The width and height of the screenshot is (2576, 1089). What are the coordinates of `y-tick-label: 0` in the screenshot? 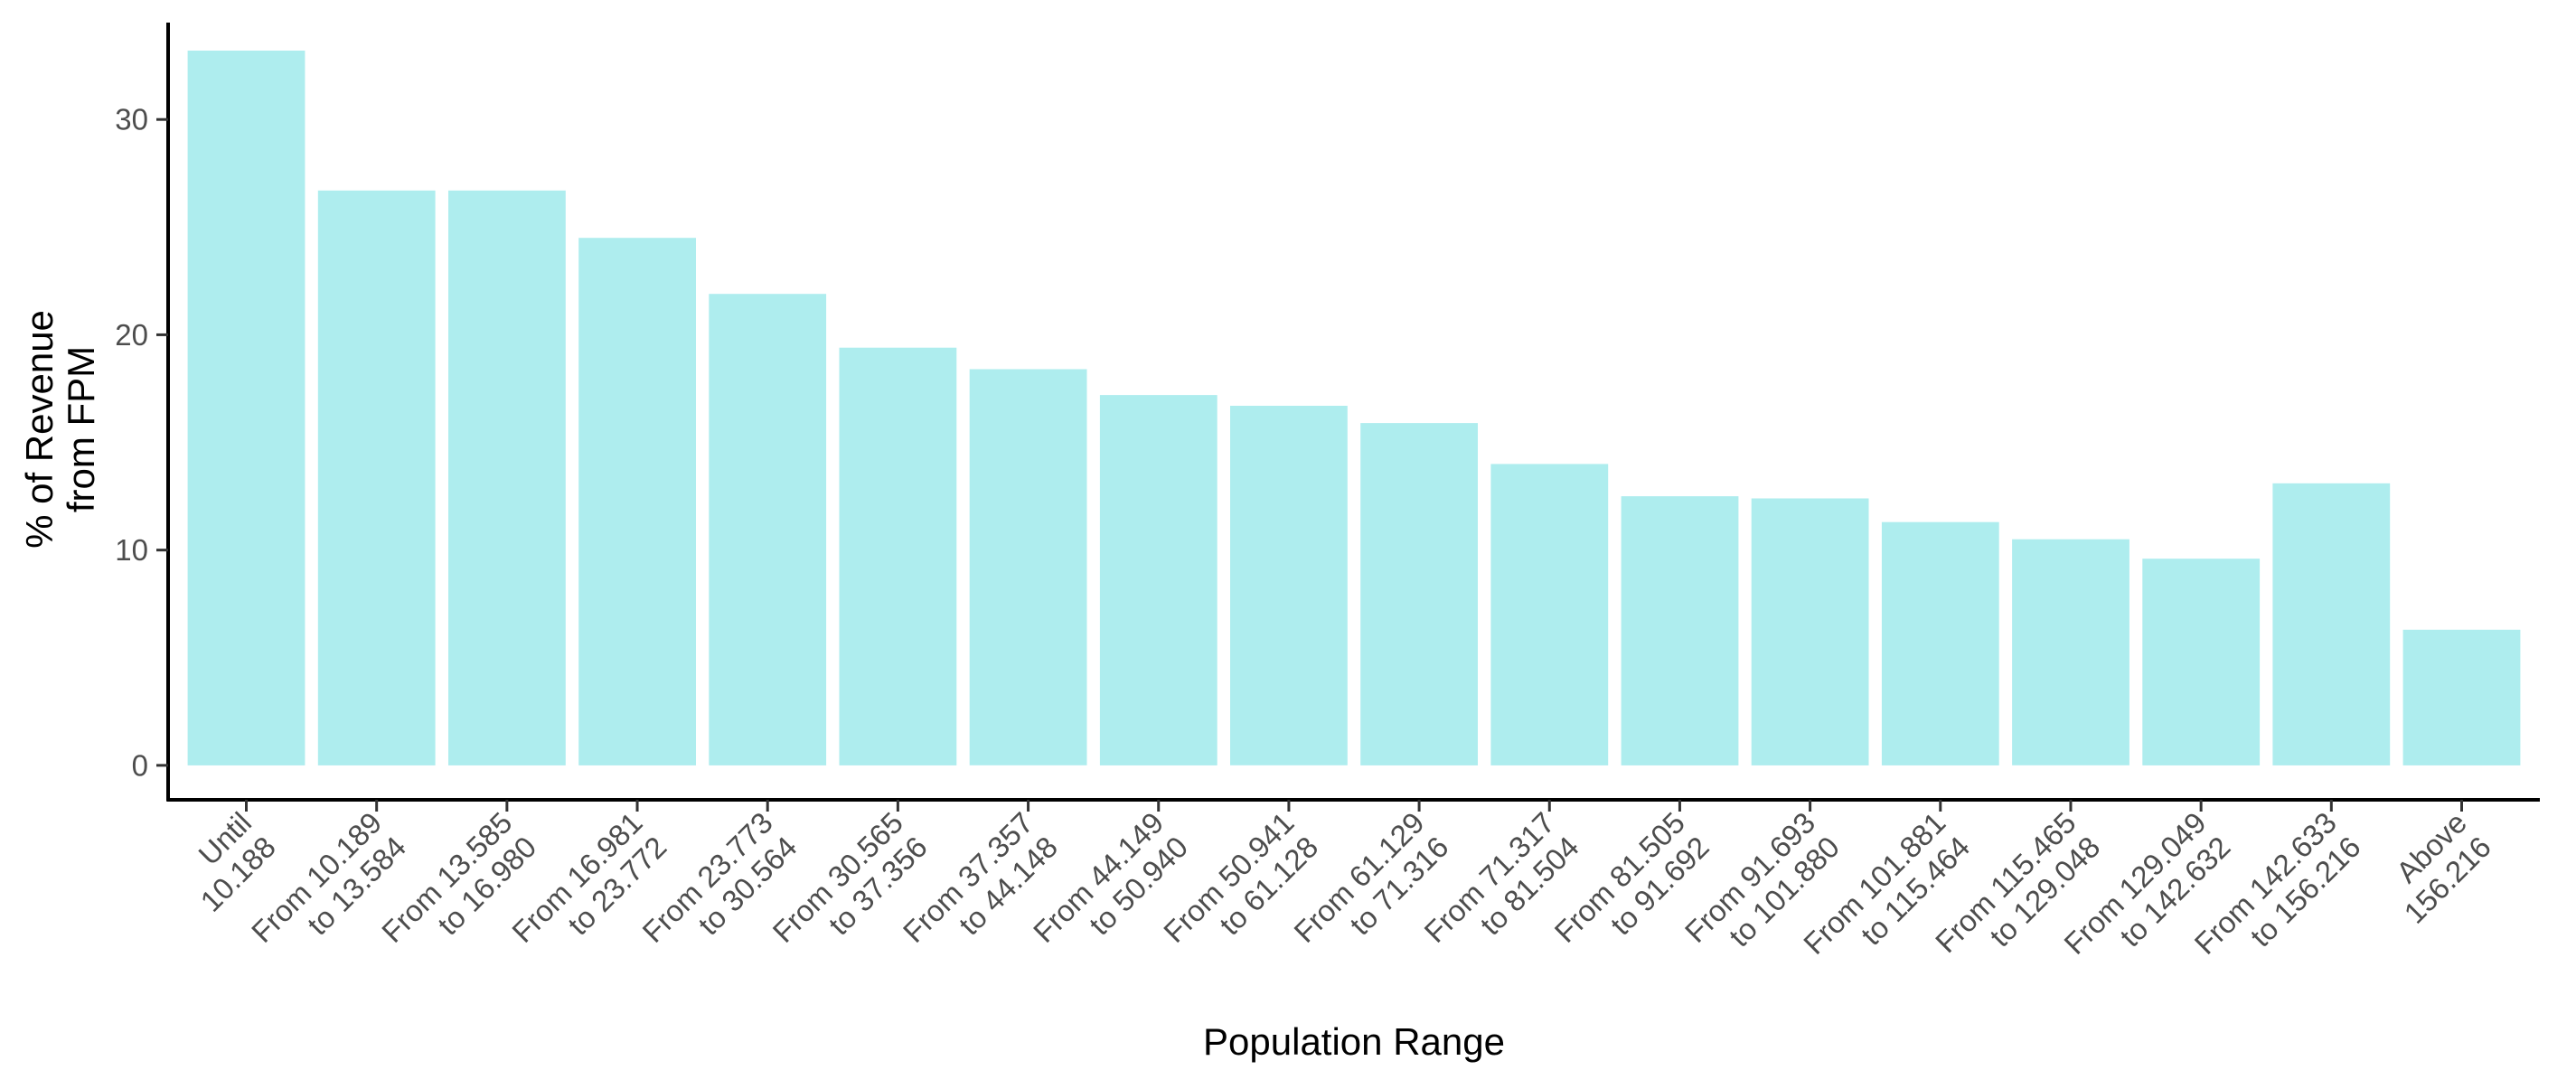 It's located at (140, 765).